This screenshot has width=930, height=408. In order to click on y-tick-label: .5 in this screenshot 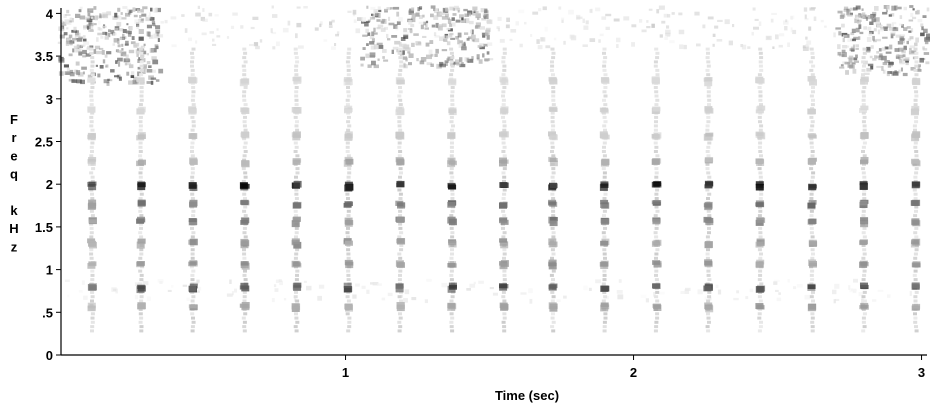, I will do `click(47, 312)`.